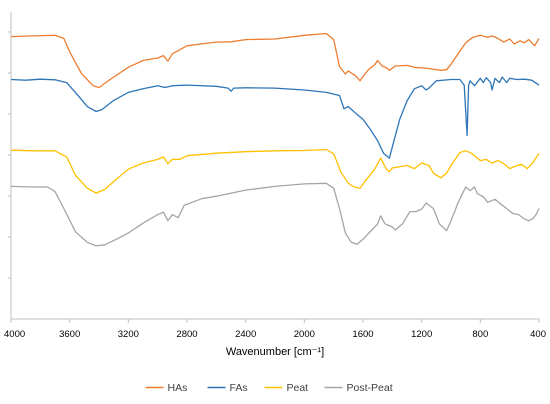 The height and width of the screenshot is (404, 550). What do you see at coordinates (186, 334) in the screenshot?
I see `x-tick-label: 2800` at bounding box center [186, 334].